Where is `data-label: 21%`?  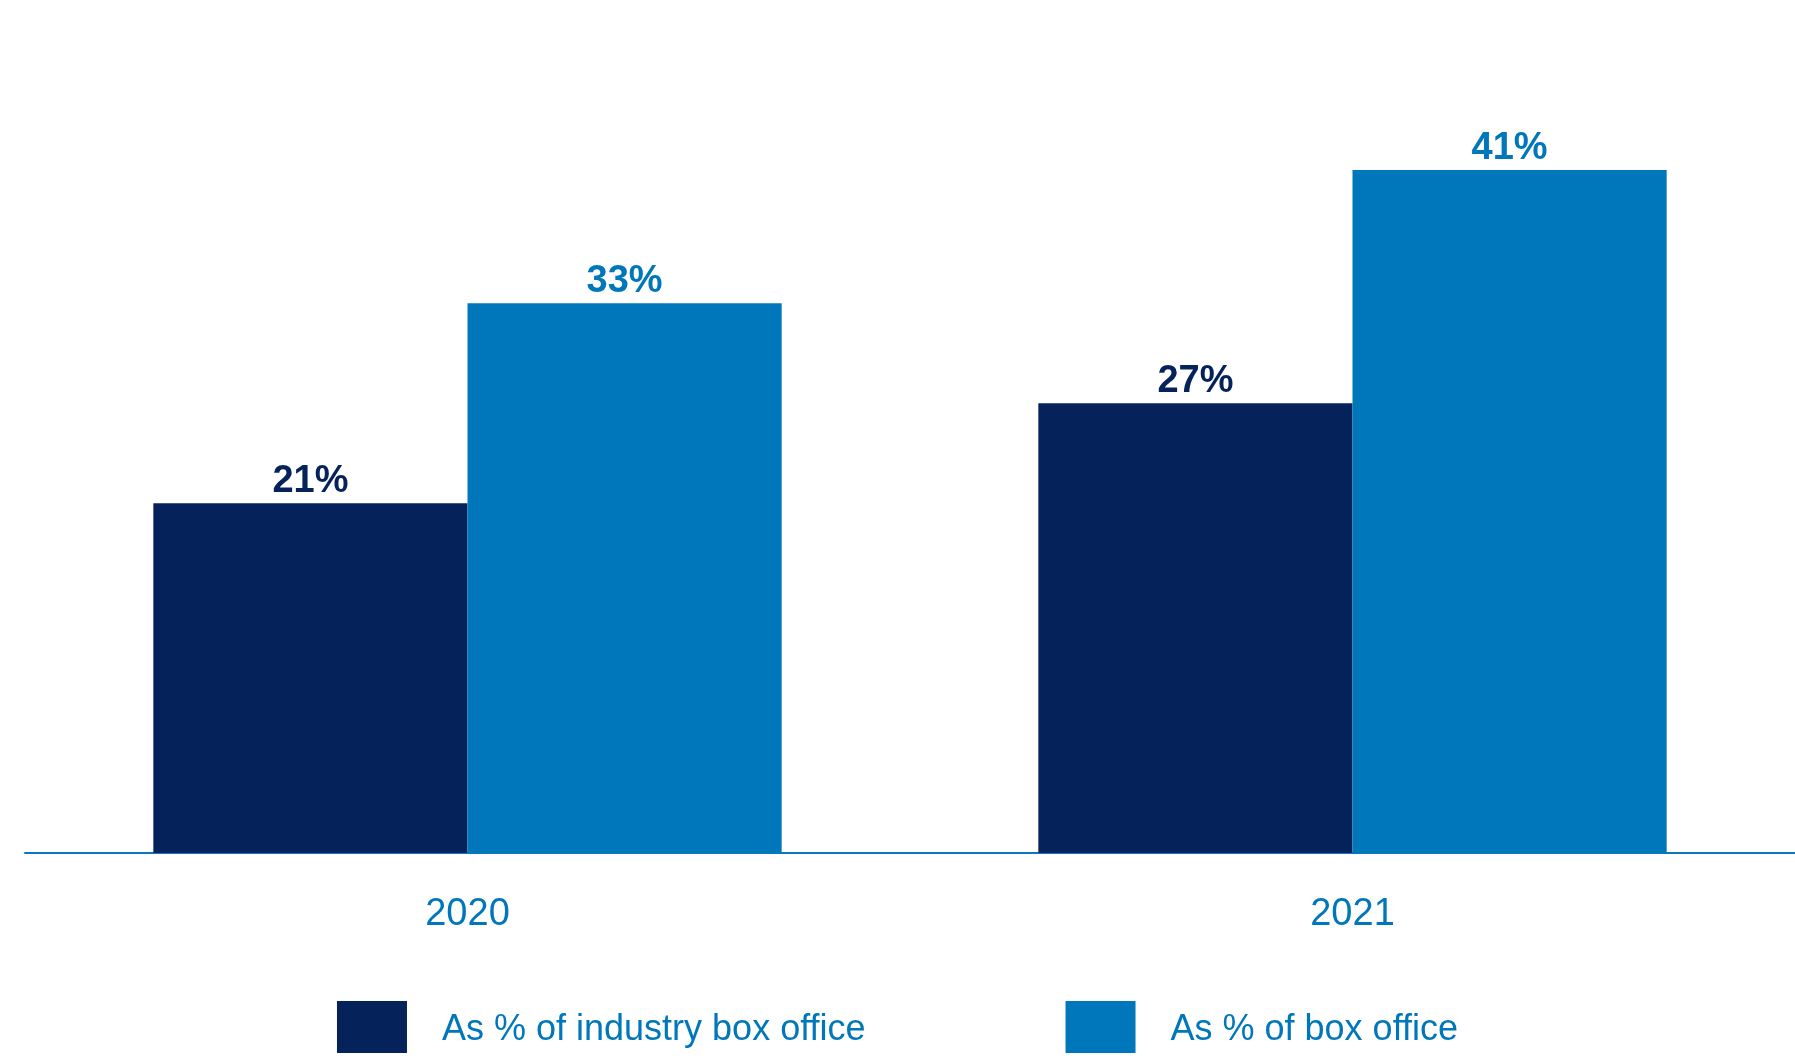 data-label: 21% is located at coordinates (310, 479).